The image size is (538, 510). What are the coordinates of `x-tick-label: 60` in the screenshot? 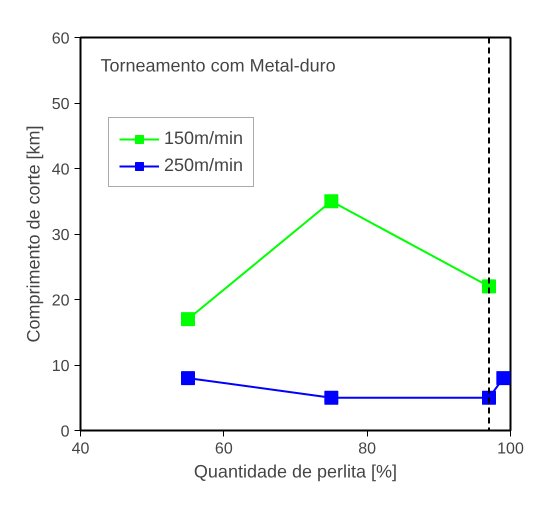 It's located at (223, 449).